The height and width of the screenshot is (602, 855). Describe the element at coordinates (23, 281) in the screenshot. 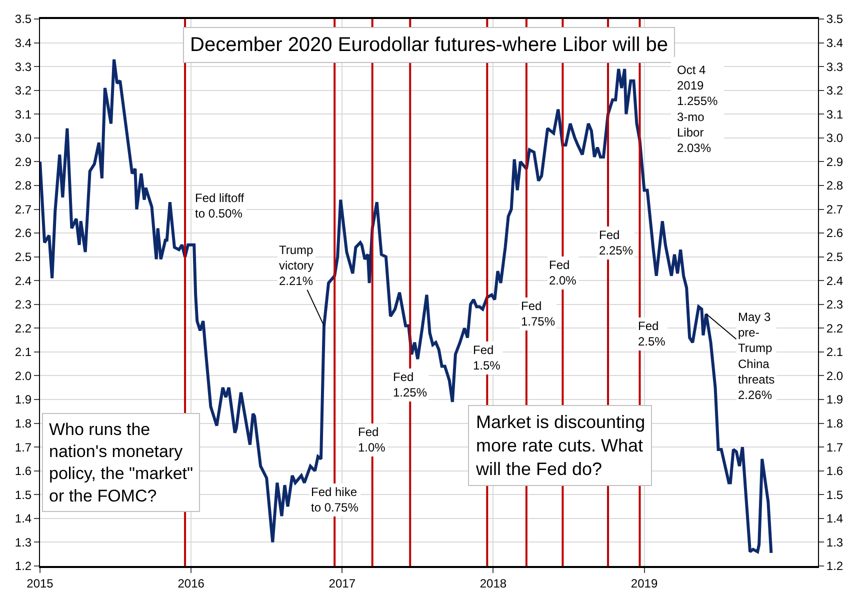

I see `y-tick-label: 2.4` at that location.